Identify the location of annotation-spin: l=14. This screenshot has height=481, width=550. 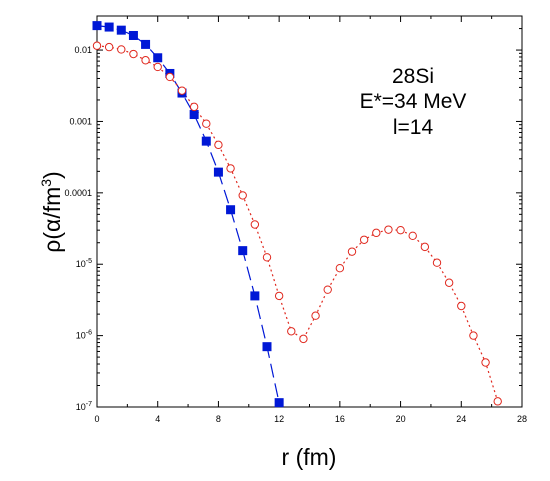
(413, 127).